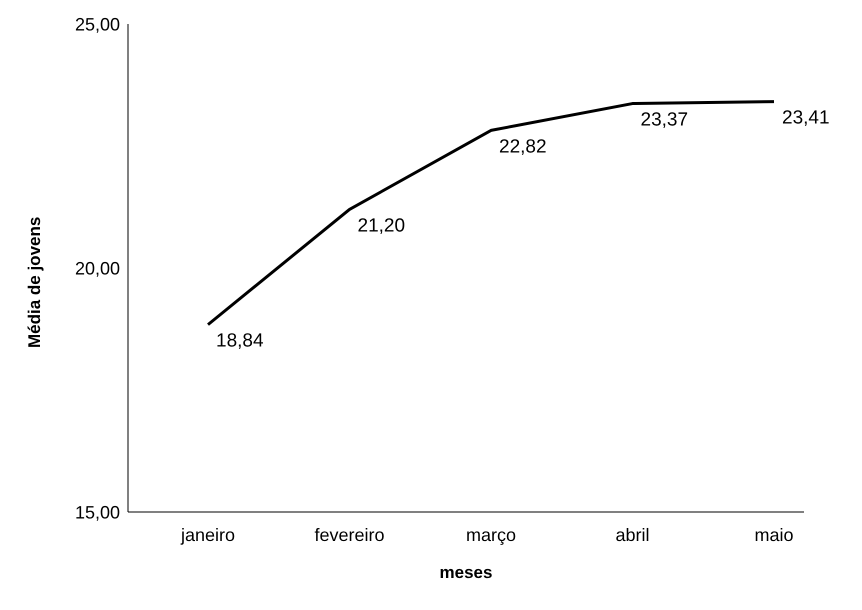  I want to click on x-tick-label: fevereiro, so click(349, 534).